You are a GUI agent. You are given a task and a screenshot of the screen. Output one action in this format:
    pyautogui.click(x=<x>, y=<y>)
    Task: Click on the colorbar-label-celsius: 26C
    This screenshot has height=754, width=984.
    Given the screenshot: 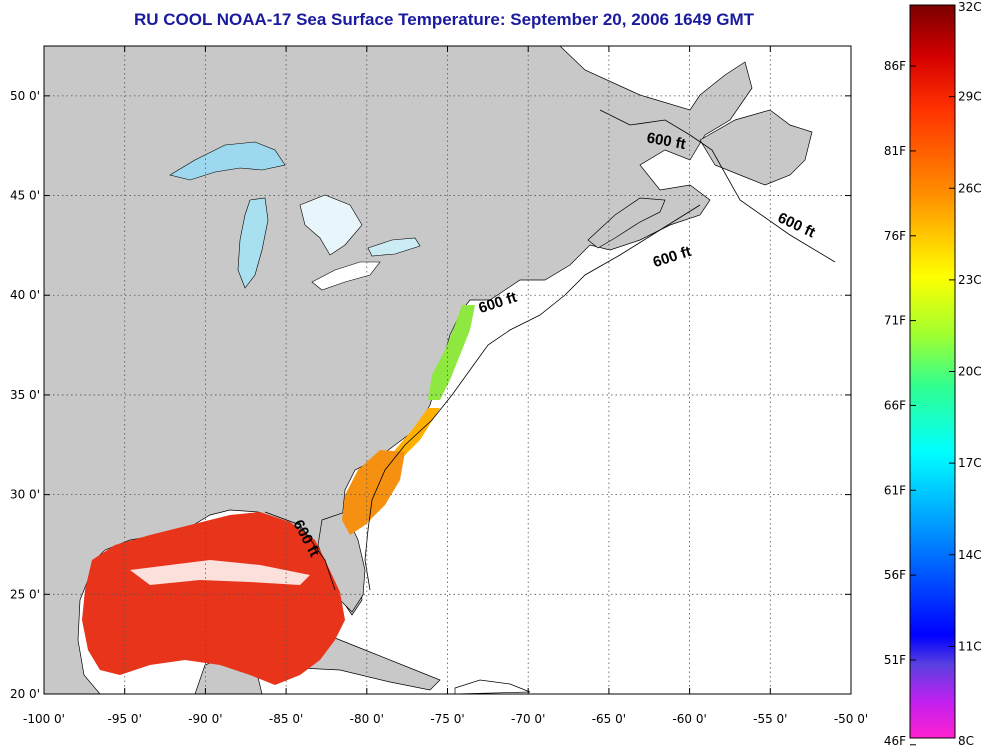 What is the action you would take?
    pyautogui.click(x=970, y=188)
    